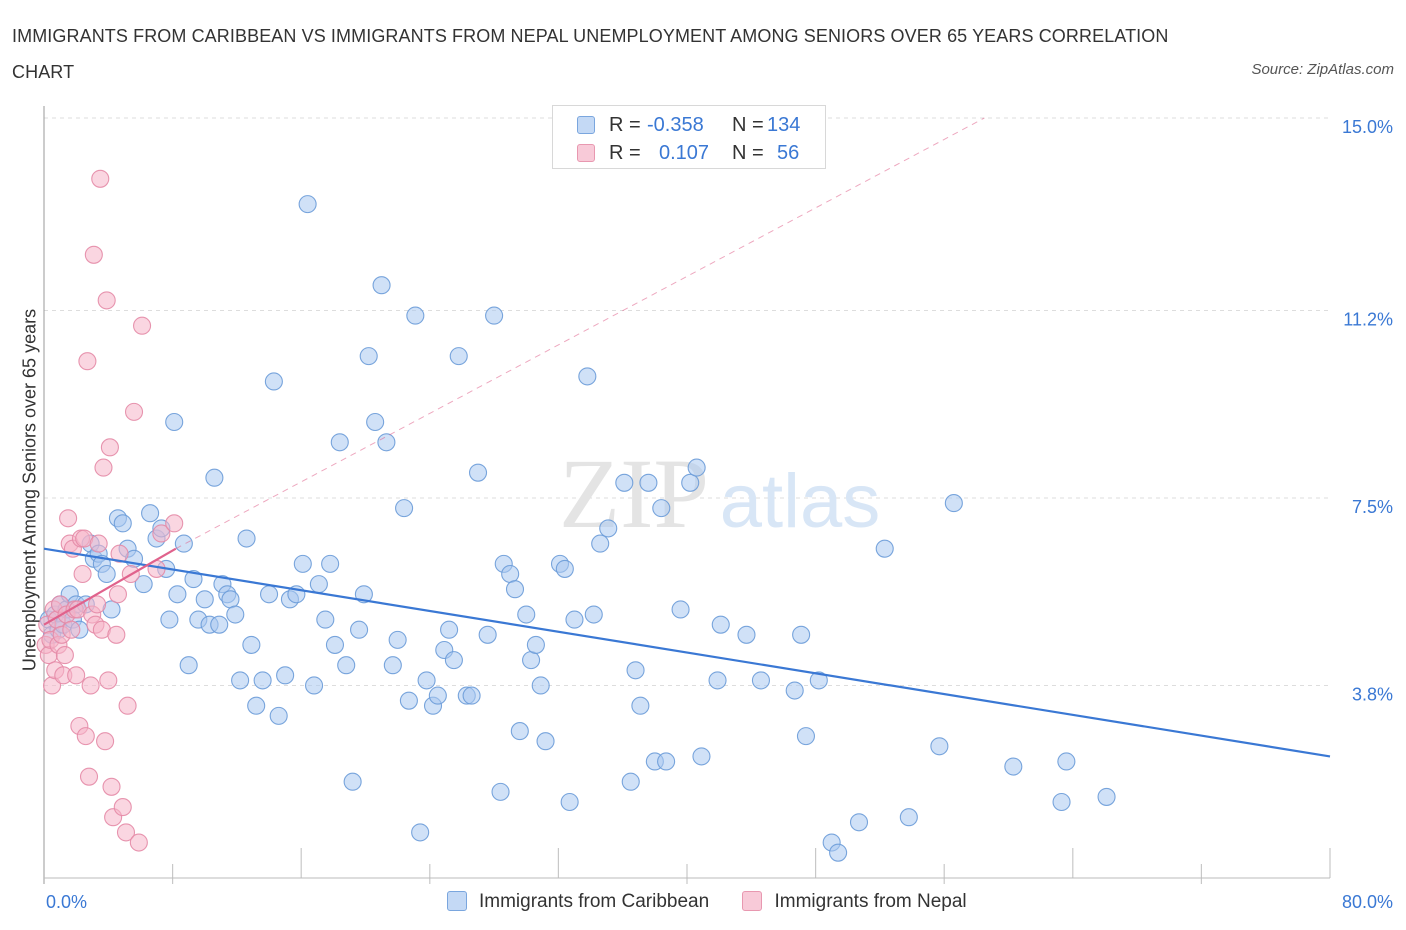 The image size is (1406, 930). Describe the element at coordinates (1367, 902) in the screenshot. I see `x-tick-label-max: 80.0%` at that location.